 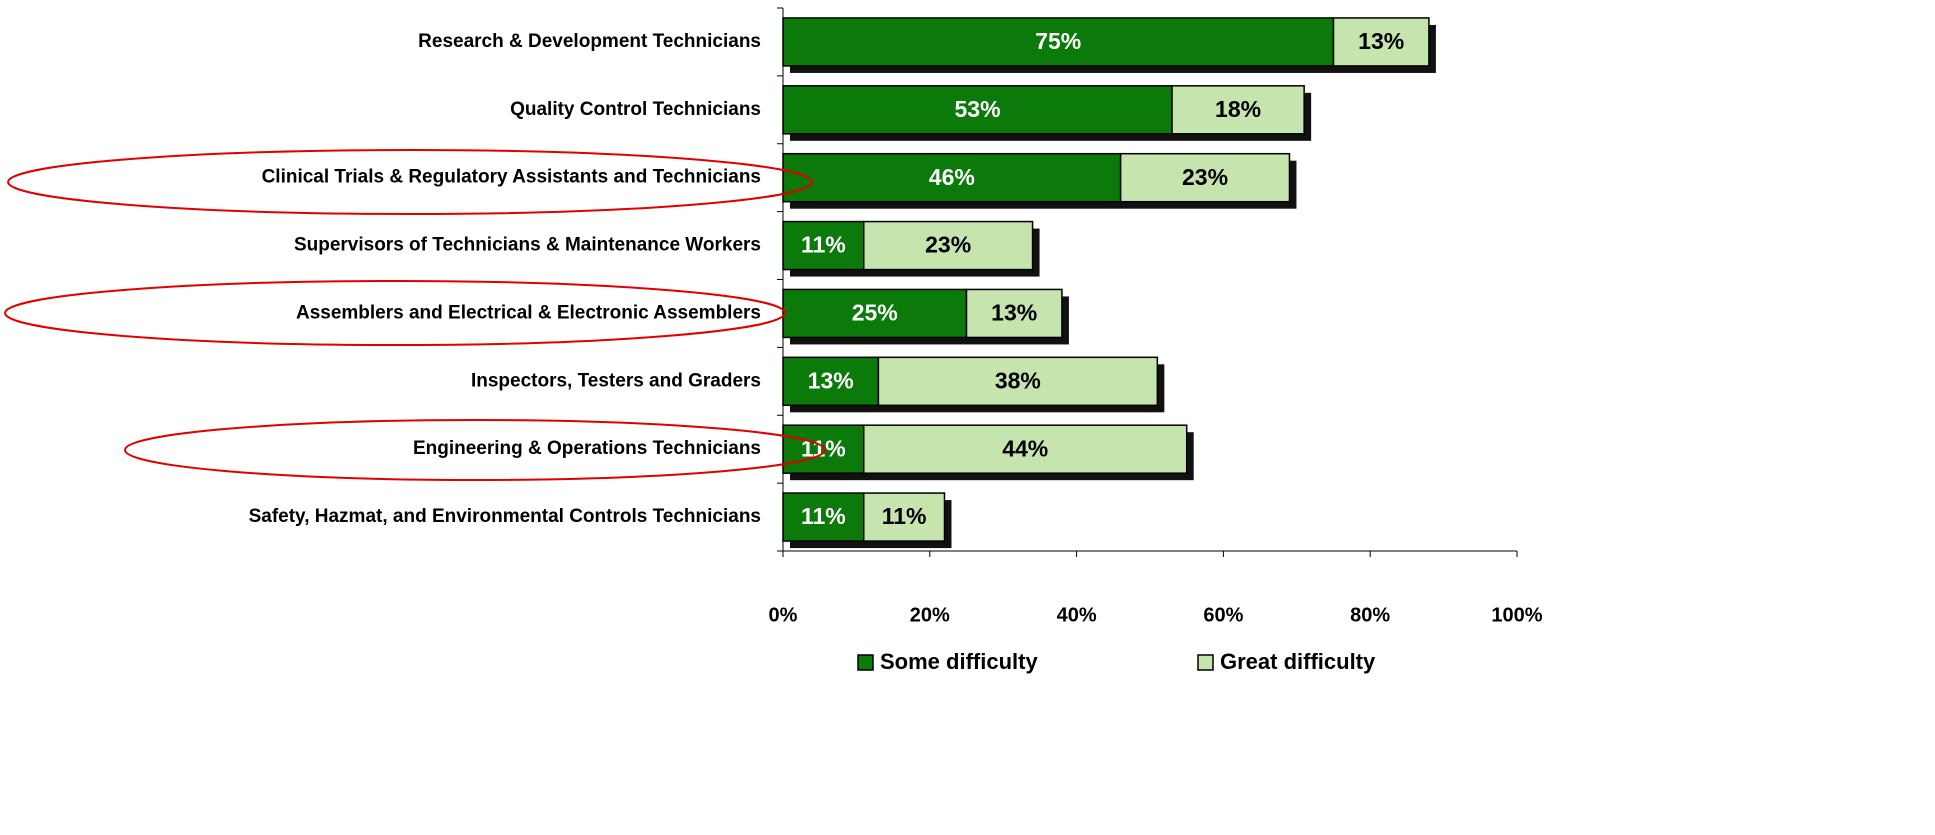 I want to click on data-label: 38%, so click(x=1018, y=380).